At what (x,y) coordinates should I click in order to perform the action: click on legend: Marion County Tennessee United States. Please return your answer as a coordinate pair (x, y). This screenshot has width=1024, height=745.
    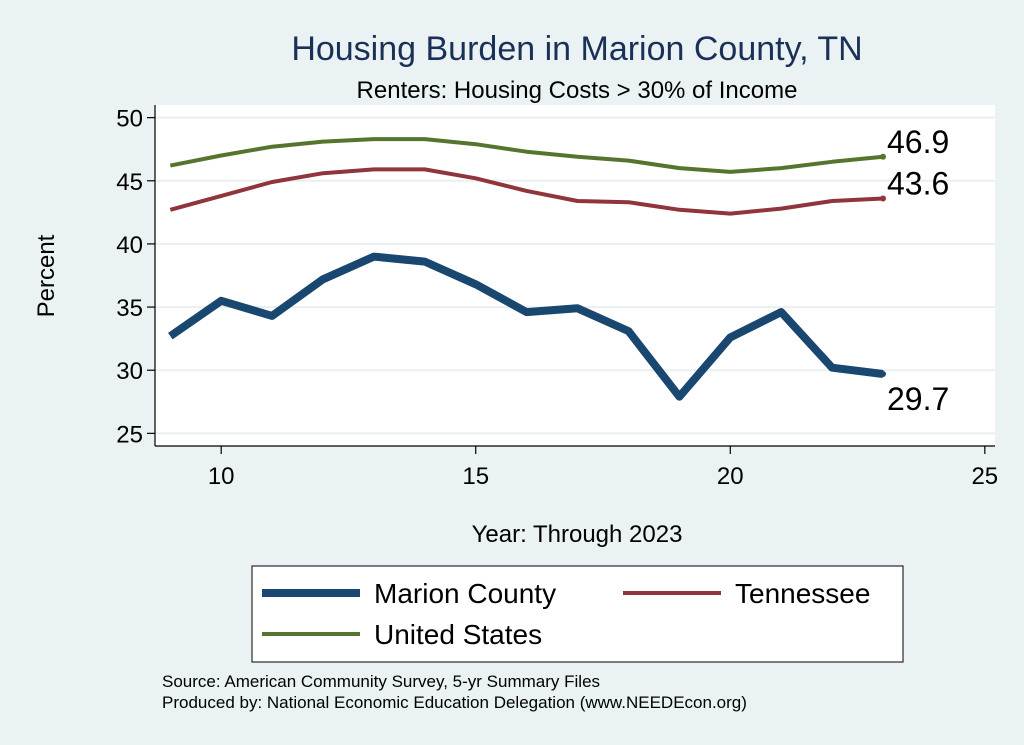
    Looking at the image, I should click on (566, 614).